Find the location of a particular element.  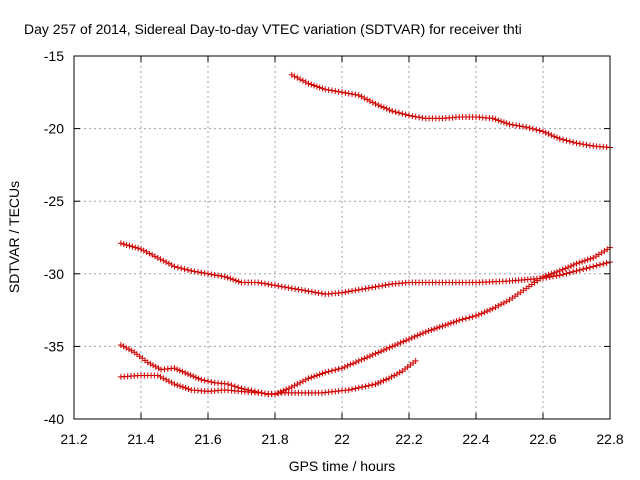

y-tick-label: -15 is located at coordinates (54, 56).